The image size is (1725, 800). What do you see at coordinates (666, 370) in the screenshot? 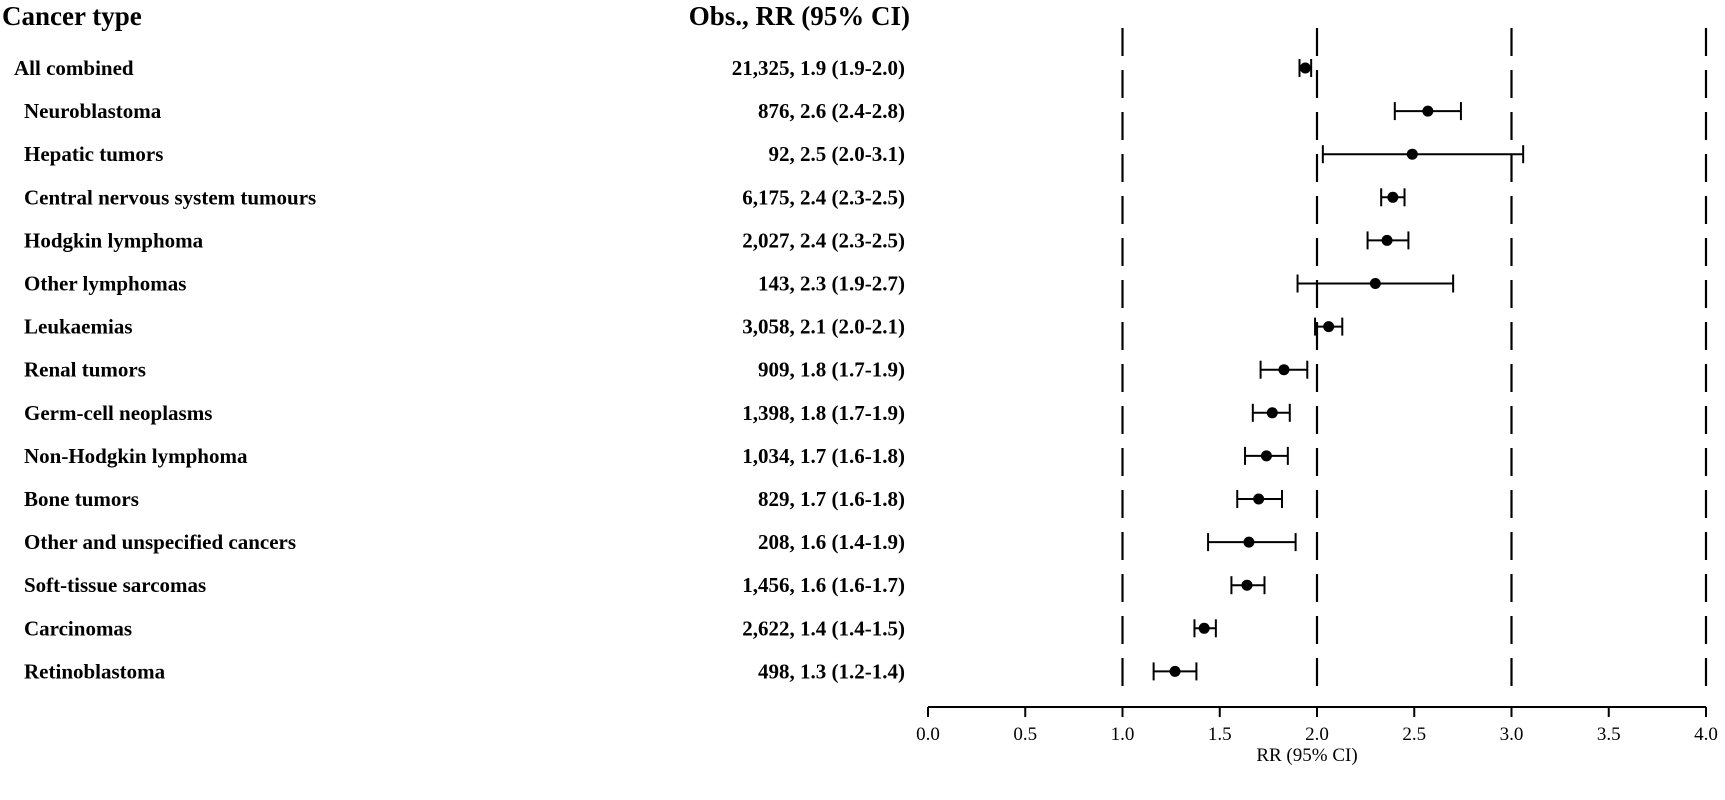
I see `forest-row: Renal tumors 909, 1.8 (1.7-1.9)` at bounding box center [666, 370].